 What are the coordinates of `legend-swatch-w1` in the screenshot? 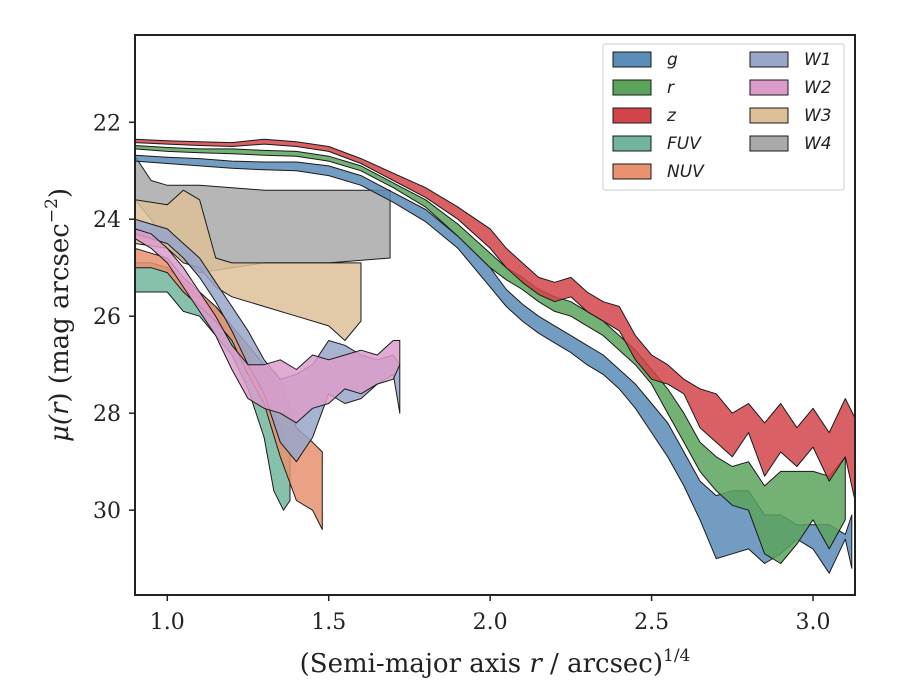 It's located at (769, 59).